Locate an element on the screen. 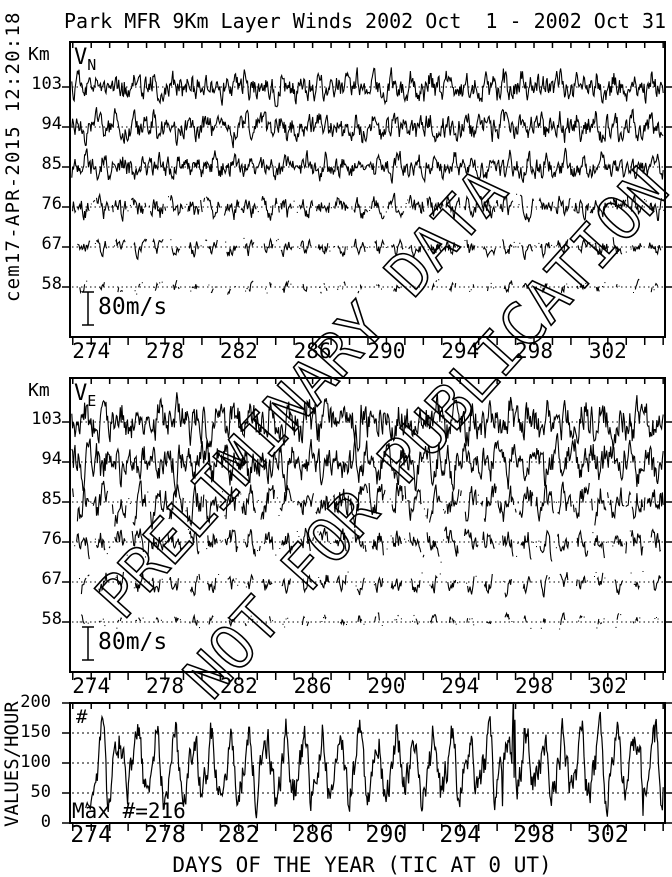 This screenshot has width=672, height=877. scale-bar-label-ve: 80m/s is located at coordinates (133, 642).